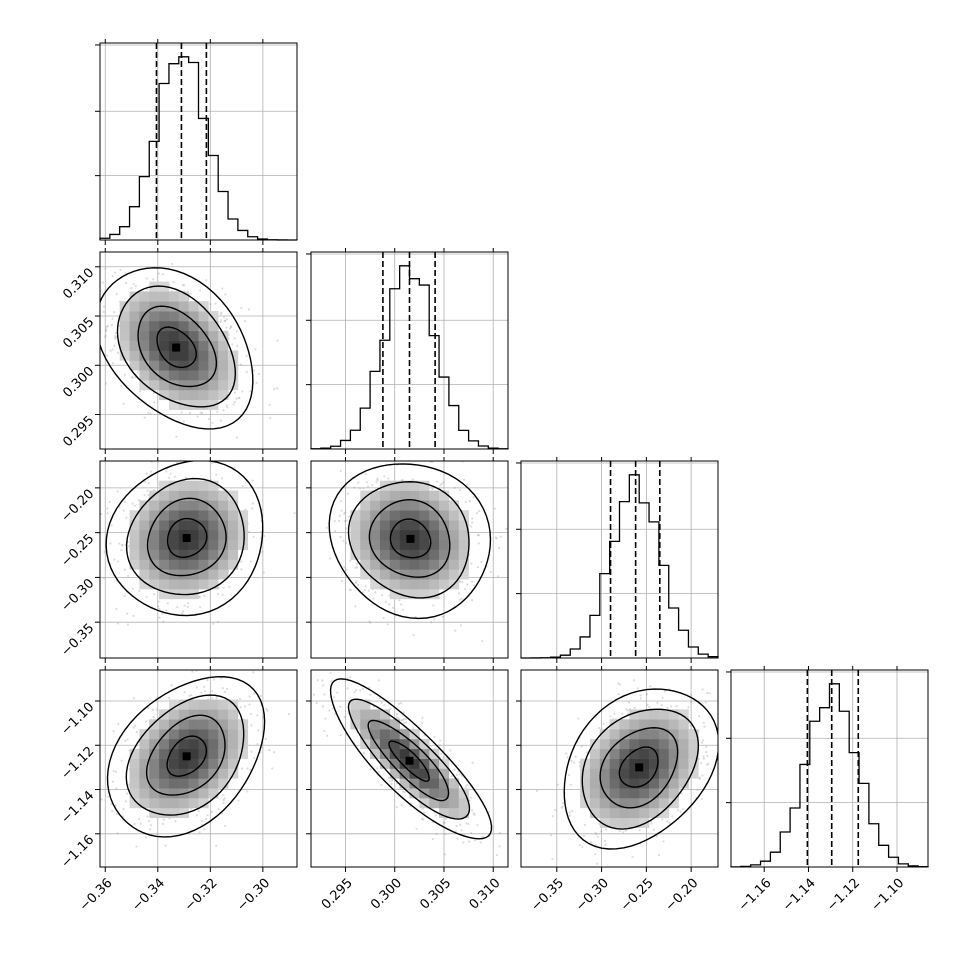 Image resolution: width=970 pixels, height=970 pixels. I want to click on panel-frame, so click(198, 141).